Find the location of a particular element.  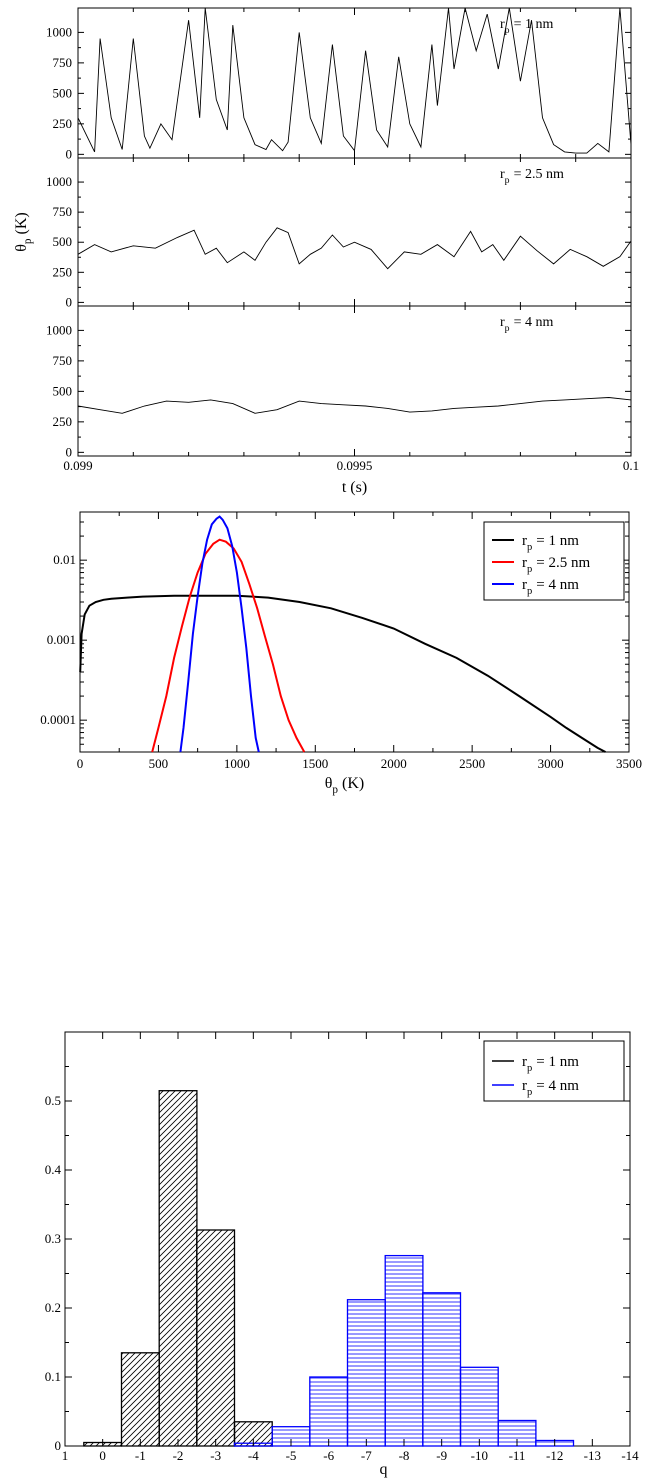

panel-label-rest: = 1 nm is located at coordinates (534, 24).